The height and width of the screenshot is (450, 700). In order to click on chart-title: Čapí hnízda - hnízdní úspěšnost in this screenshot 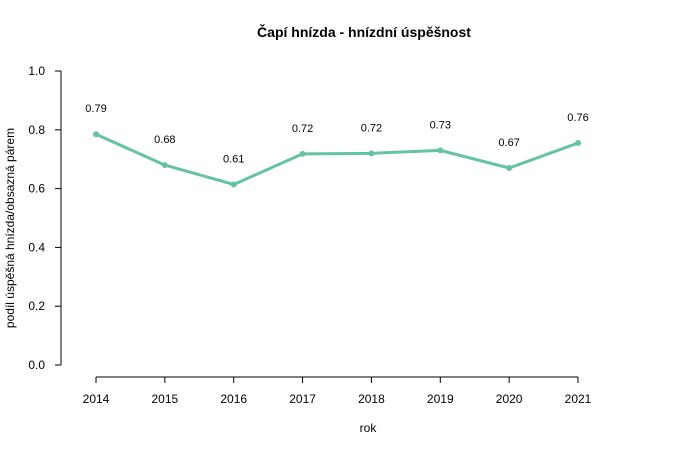, I will do `click(364, 31)`.